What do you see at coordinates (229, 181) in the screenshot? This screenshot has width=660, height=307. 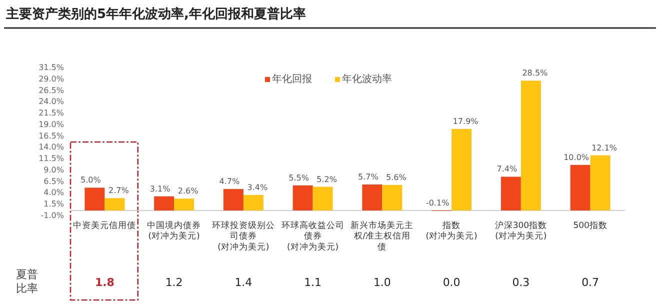 I see `data-label: 4.7%` at bounding box center [229, 181].